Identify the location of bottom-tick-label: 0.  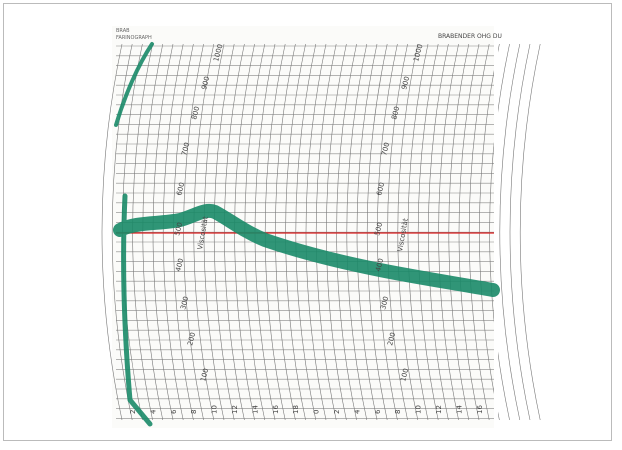
(317, 412).